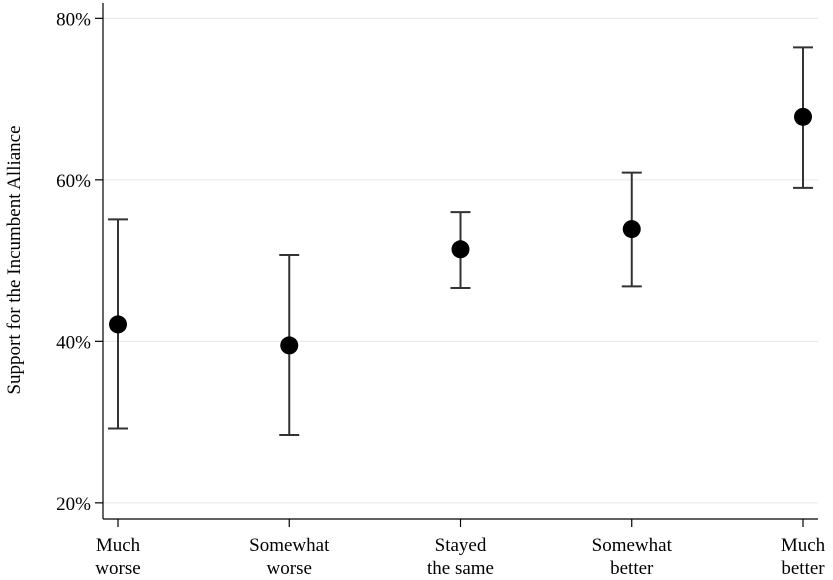  I want to click on y-tick-label: 60%, so click(73, 181).